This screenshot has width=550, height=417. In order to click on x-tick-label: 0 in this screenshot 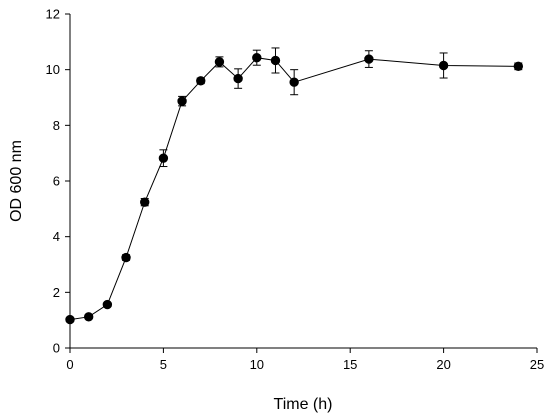, I will do `click(69, 364)`.